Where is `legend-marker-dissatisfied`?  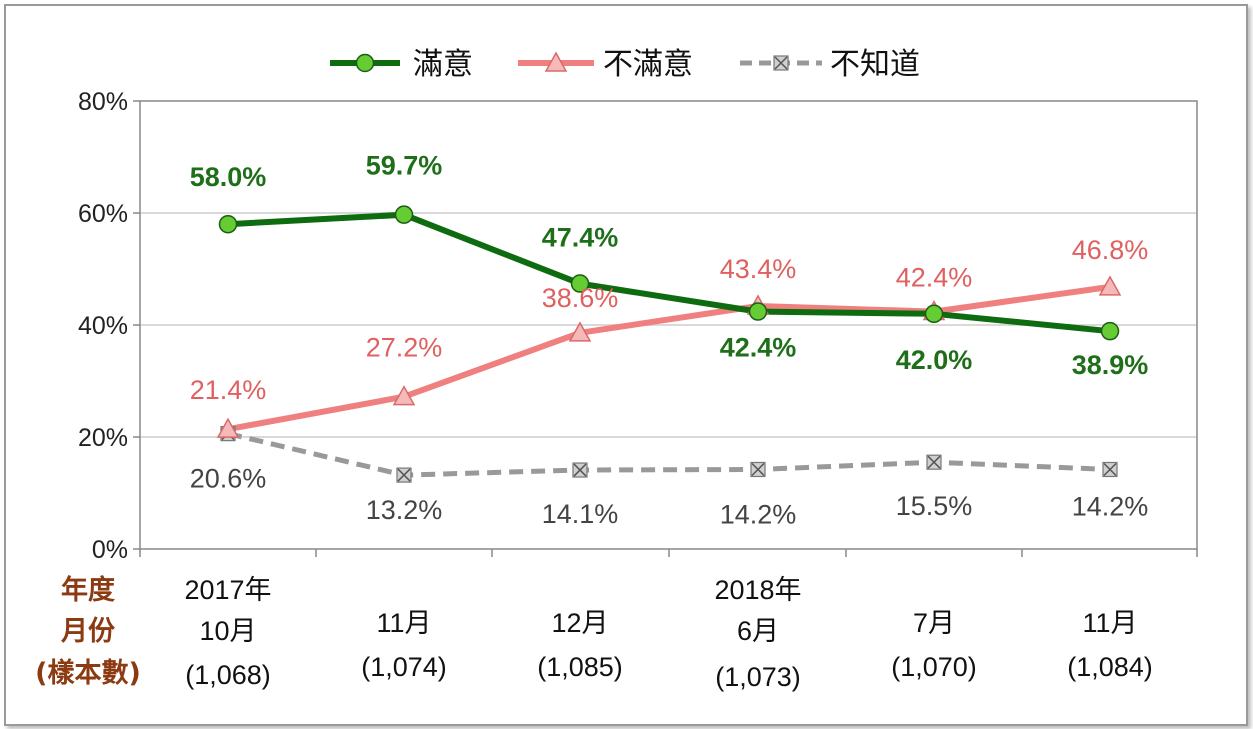
legend-marker-dissatisfied is located at coordinates (556, 61).